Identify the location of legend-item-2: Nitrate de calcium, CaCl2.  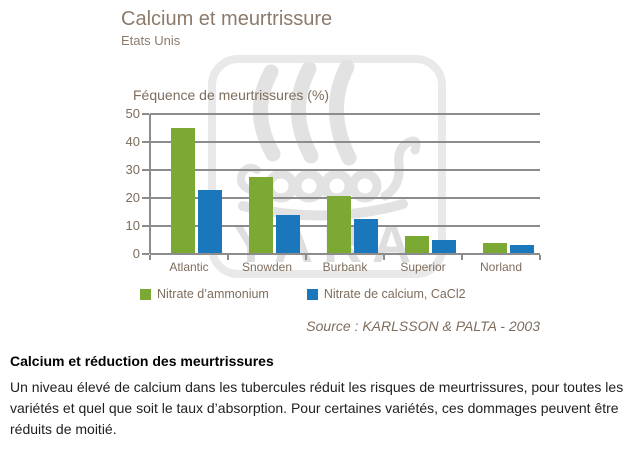
(386, 294).